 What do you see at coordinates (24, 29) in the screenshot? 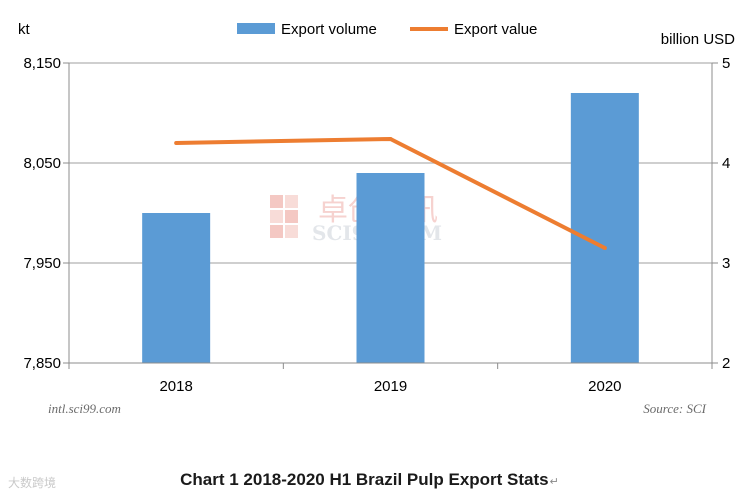
I see `left-axis-unit: kt` at bounding box center [24, 29].